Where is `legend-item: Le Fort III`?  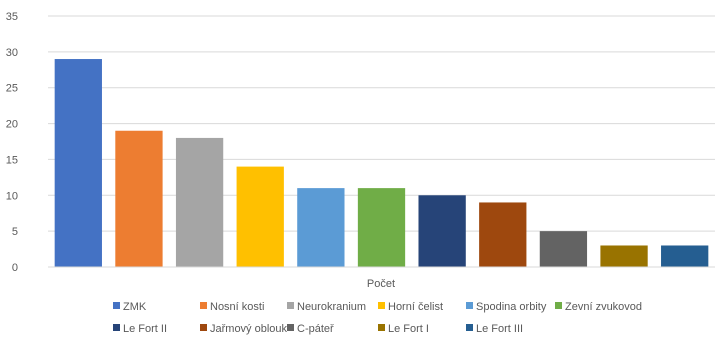 legend-item: Le Fort III is located at coordinates (494, 329).